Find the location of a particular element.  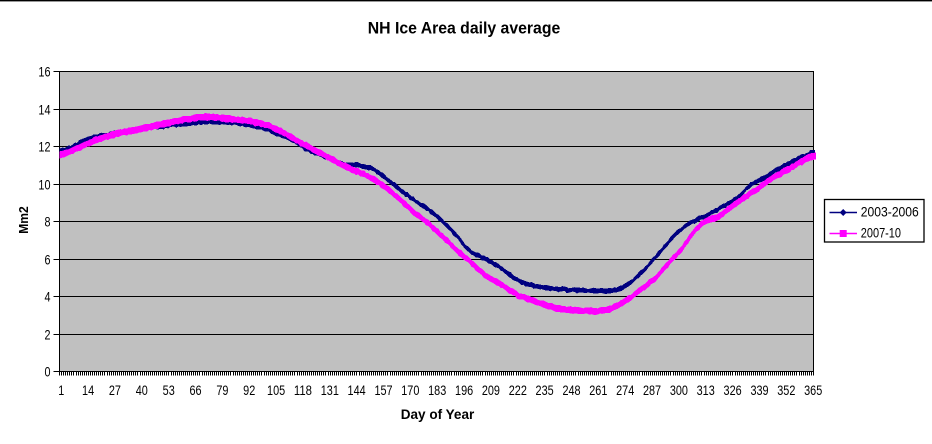

svg-text: 365 is located at coordinates (813, 390).